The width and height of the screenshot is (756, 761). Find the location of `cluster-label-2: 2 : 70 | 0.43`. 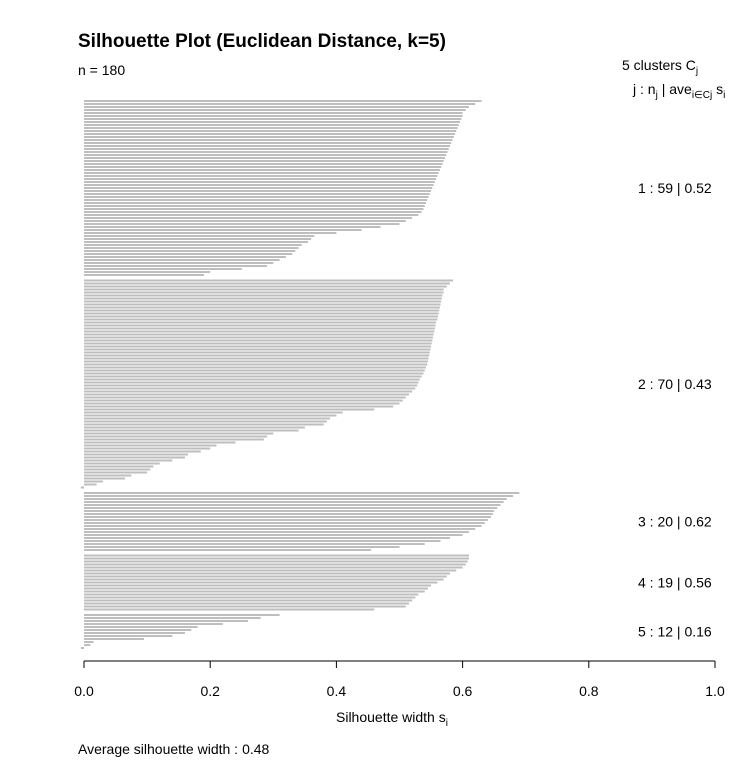

cluster-label-2: 2 : 70 | 0.43 is located at coordinates (675, 384).